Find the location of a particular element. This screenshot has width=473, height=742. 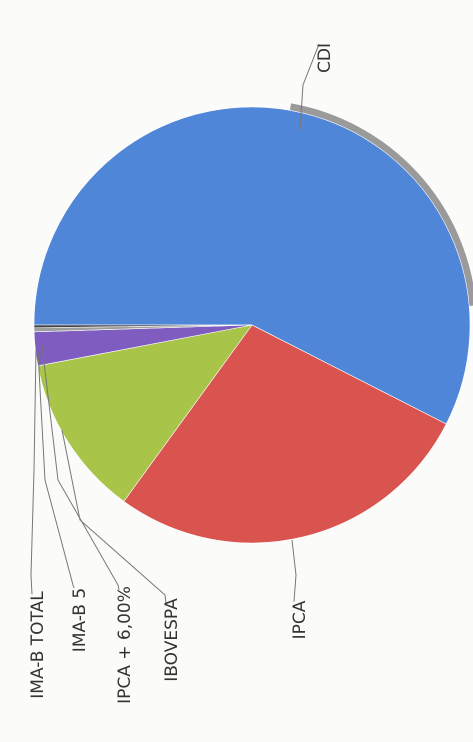

pie-shadow is located at coordinates (381, 204).